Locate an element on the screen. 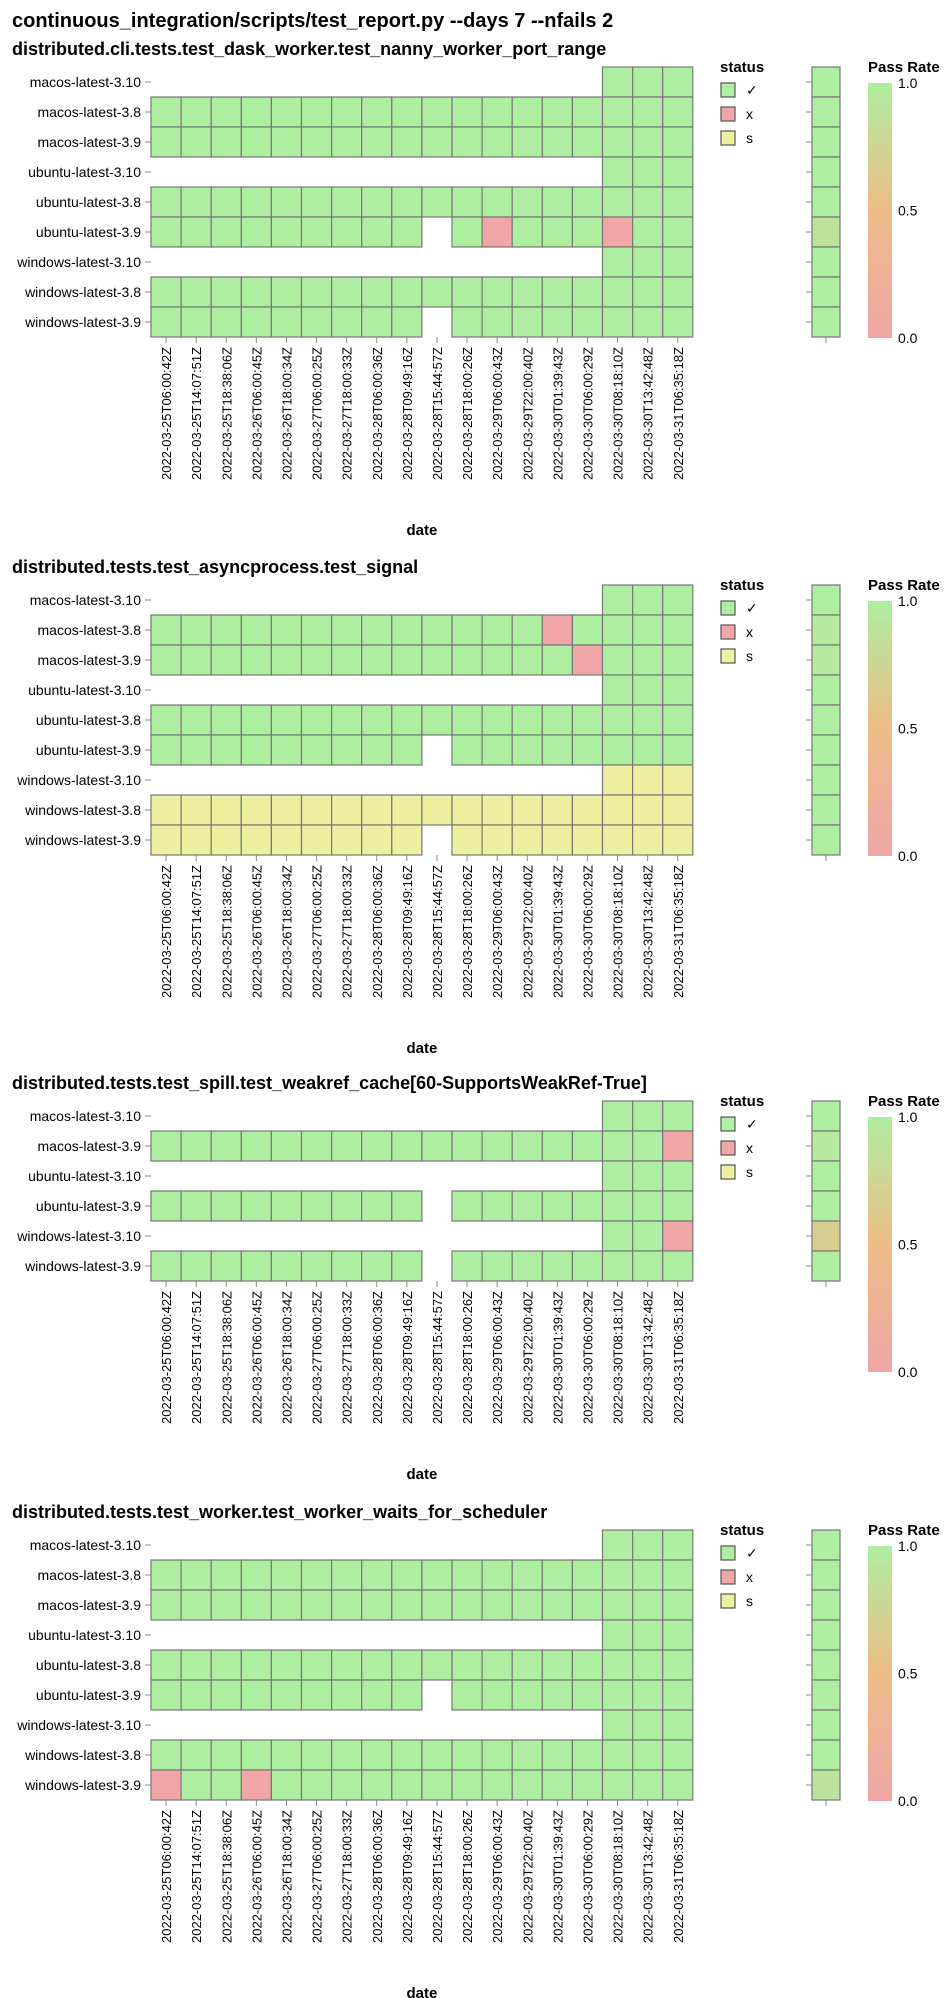 The height and width of the screenshot is (1998, 950). date-label: 2022-03-27T18:00:33Z is located at coordinates (347, 931).